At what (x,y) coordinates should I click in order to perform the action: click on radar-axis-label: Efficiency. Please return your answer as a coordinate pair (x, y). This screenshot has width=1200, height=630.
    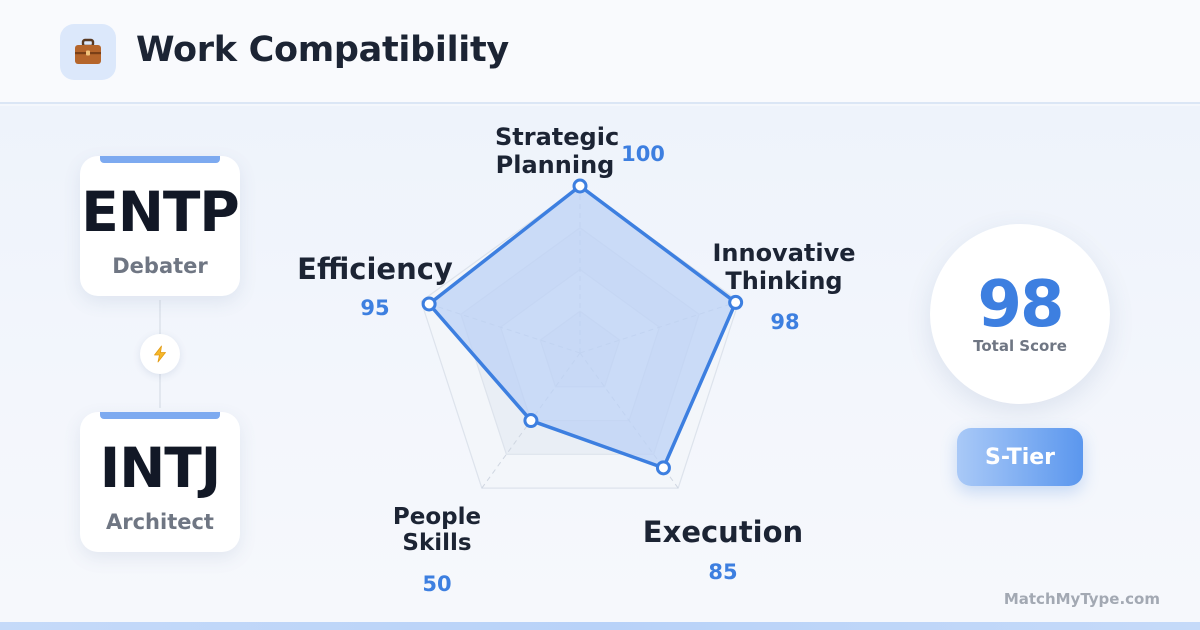
    Looking at the image, I should click on (375, 269).